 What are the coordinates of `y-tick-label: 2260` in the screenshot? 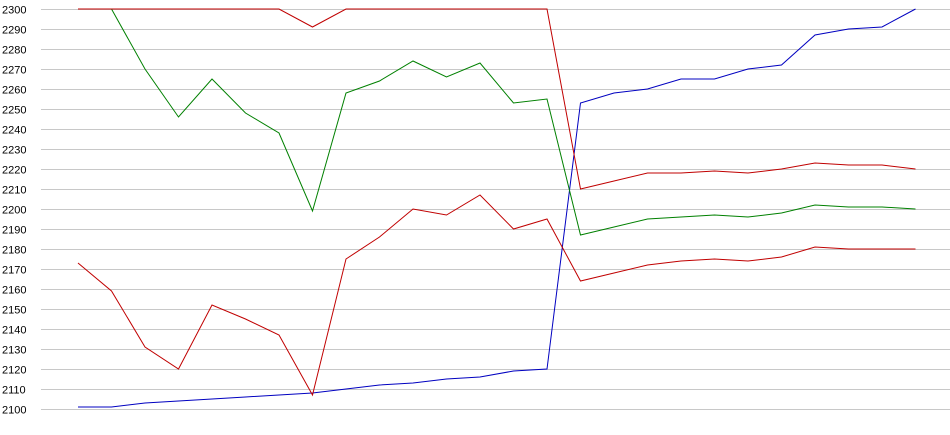 It's located at (14, 91).